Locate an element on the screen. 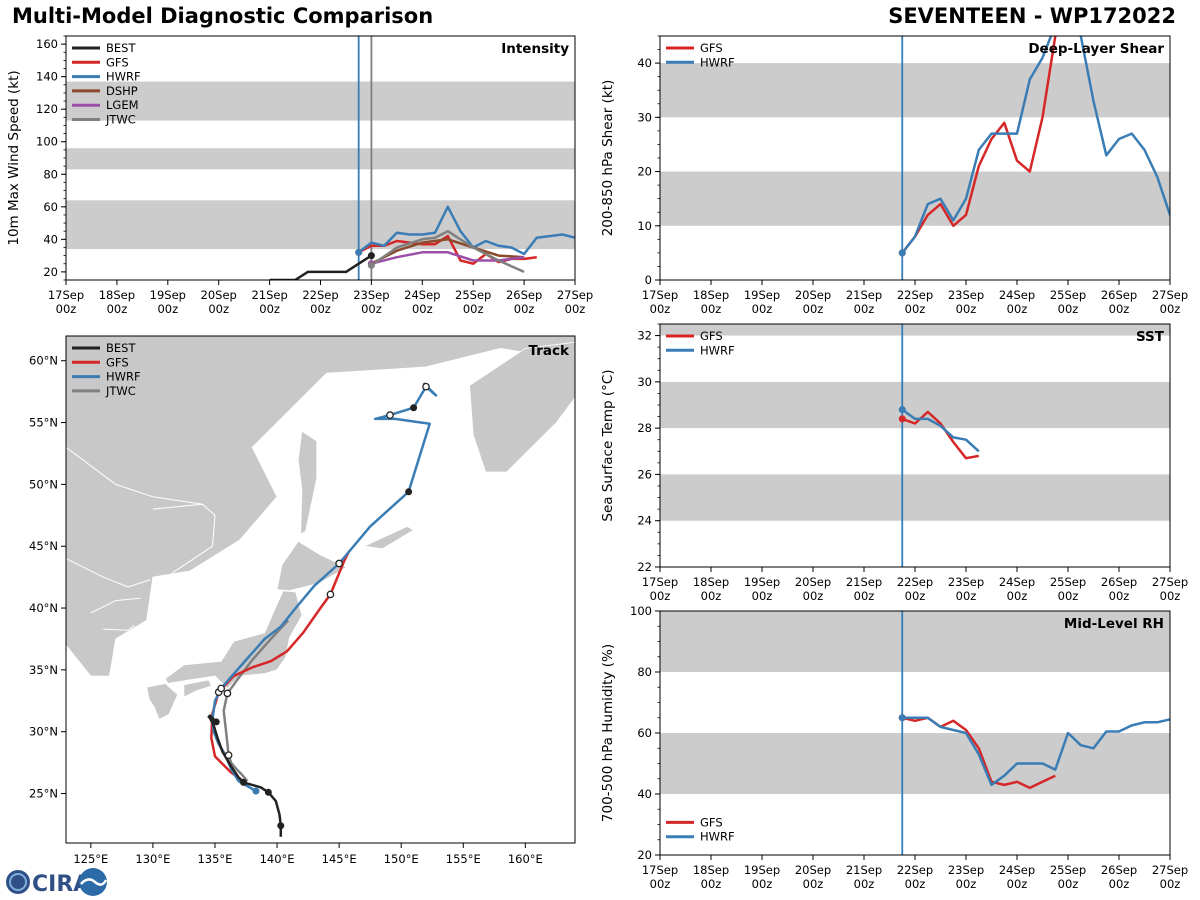 Image resolution: width=1200 pixels, height=900 pixels. rh-ytick-label: 80 is located at coordinates (644, 672).